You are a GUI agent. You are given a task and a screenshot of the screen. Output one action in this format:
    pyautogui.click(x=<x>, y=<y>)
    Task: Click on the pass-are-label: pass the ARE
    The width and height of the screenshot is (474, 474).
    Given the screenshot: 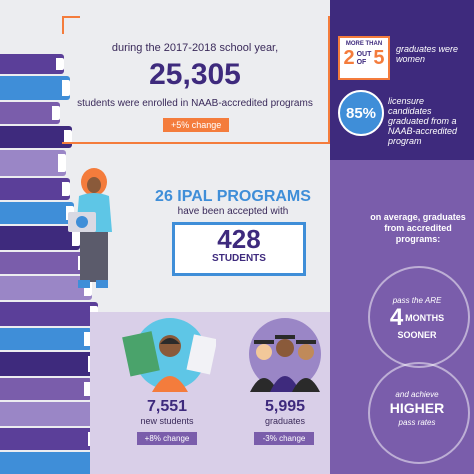 What is the action you would take?
    pyautogui.click(x=417, y=300)
    